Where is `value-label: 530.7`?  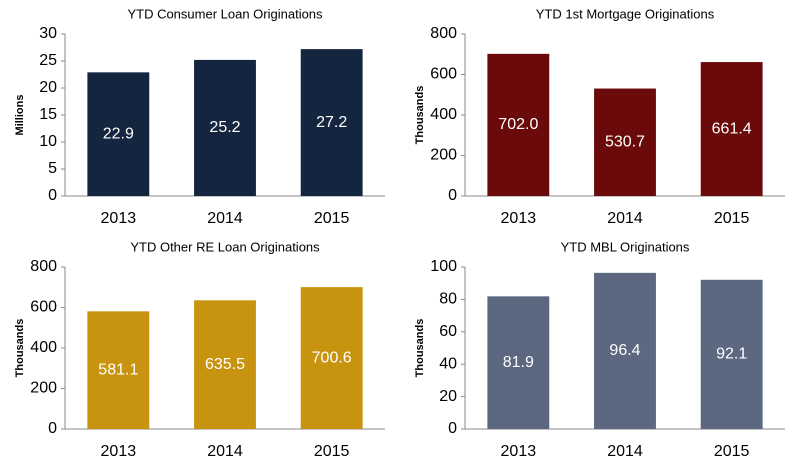
value-label: 530.7 is located at coordinates (625, 141).